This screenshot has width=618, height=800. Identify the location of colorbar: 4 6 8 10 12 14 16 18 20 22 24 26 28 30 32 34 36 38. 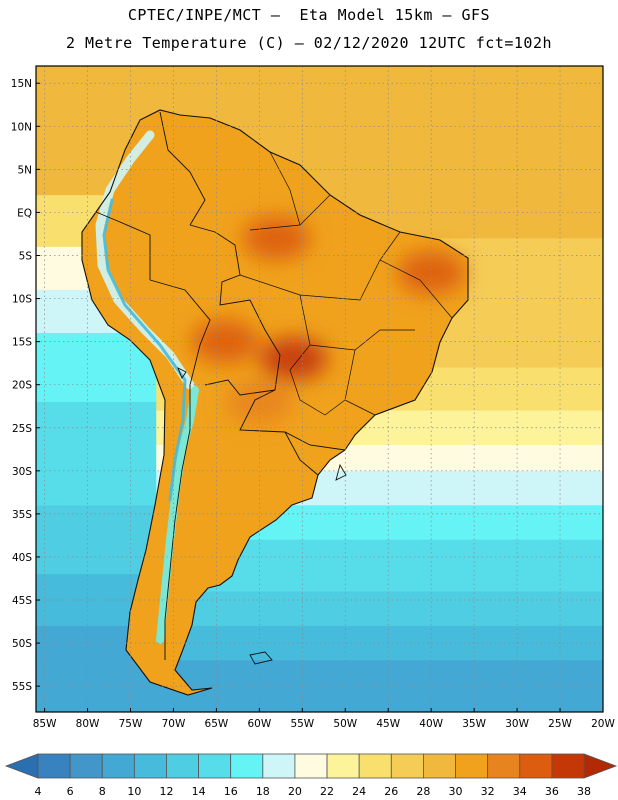
(311, 775).